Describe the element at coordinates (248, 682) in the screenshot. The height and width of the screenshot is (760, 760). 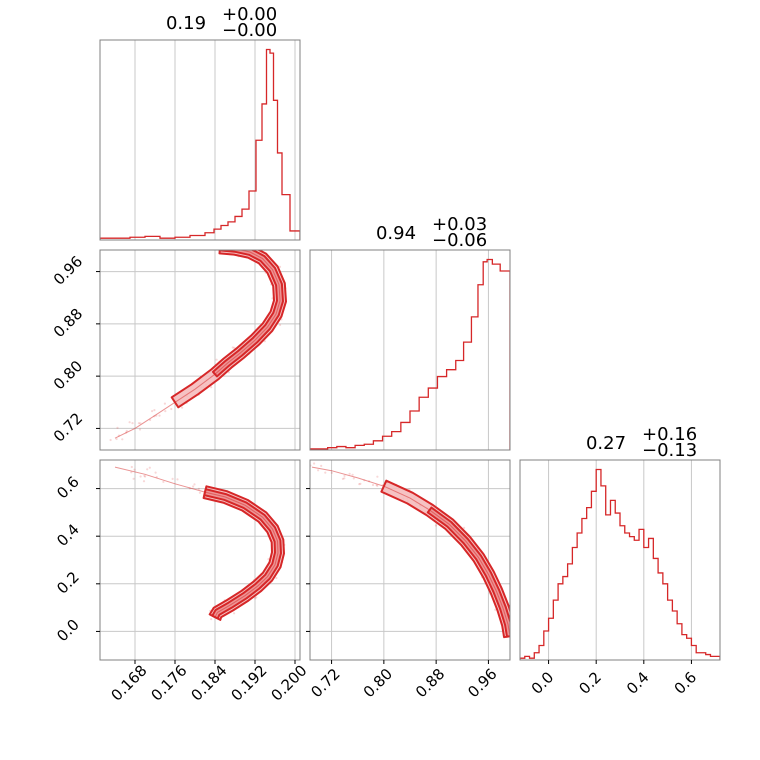
I see `x-tick-label: 0.192` at that location.